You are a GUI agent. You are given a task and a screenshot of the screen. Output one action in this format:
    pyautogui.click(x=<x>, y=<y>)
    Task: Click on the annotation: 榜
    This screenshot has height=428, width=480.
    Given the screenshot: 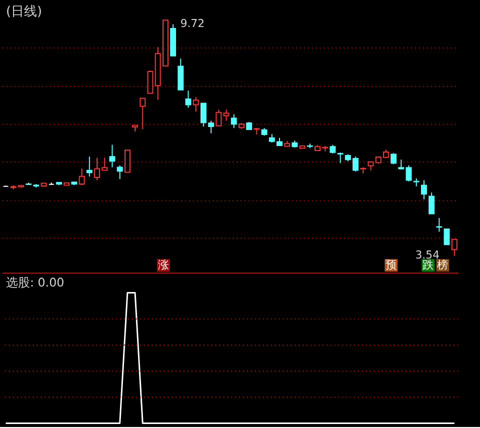 What is the action you would take?
    pyautogui.click(x=442, y=265)
    